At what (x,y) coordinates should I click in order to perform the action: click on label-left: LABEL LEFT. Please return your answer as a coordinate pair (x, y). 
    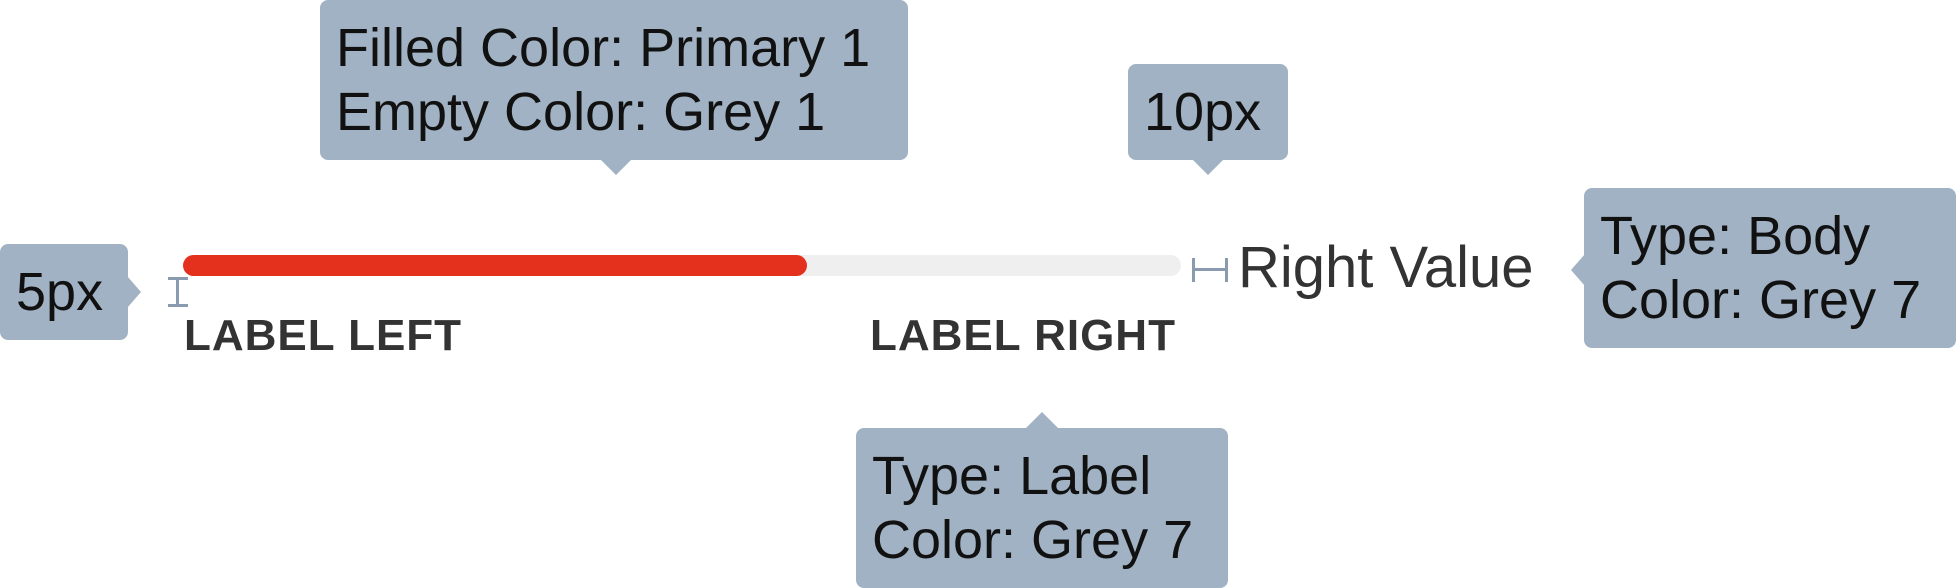
    Looking at the image, I should click on (323, 335).